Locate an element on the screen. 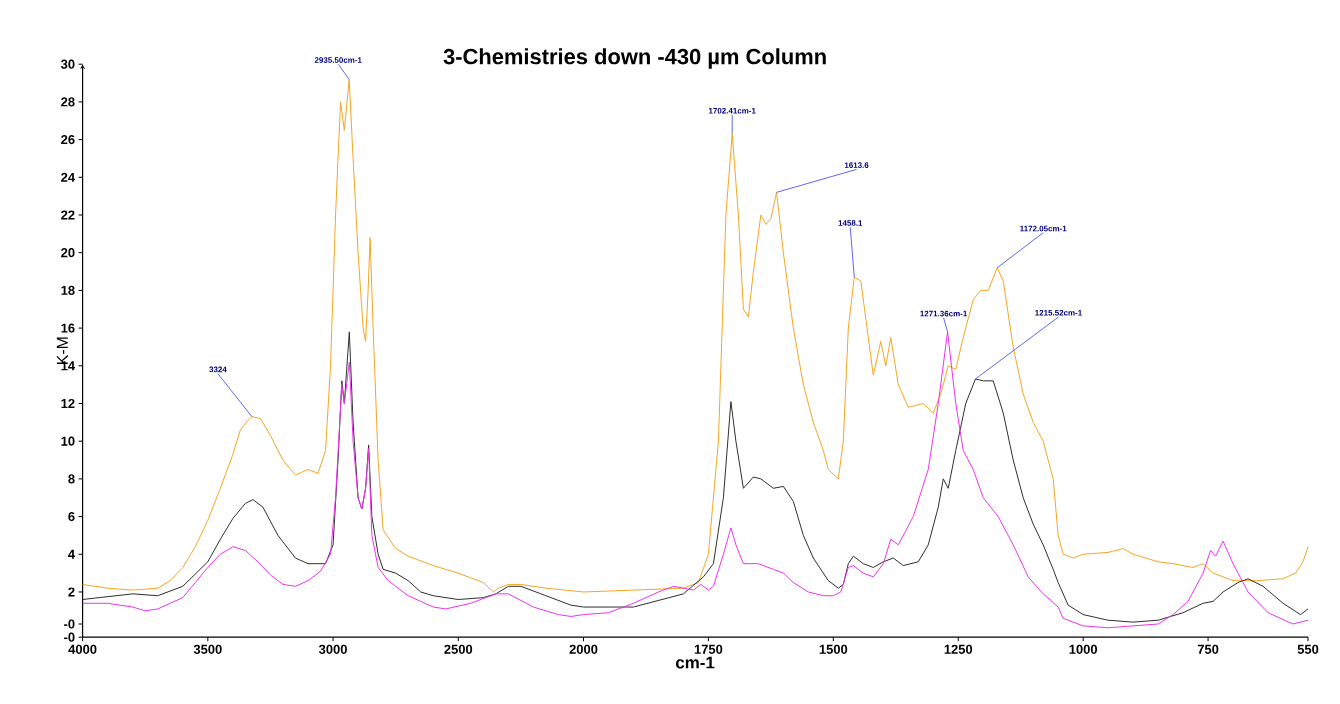 The height and width of the screenshot is (704, 1340). x-tick-label: 1000 is located at coordinates (1083, 649).